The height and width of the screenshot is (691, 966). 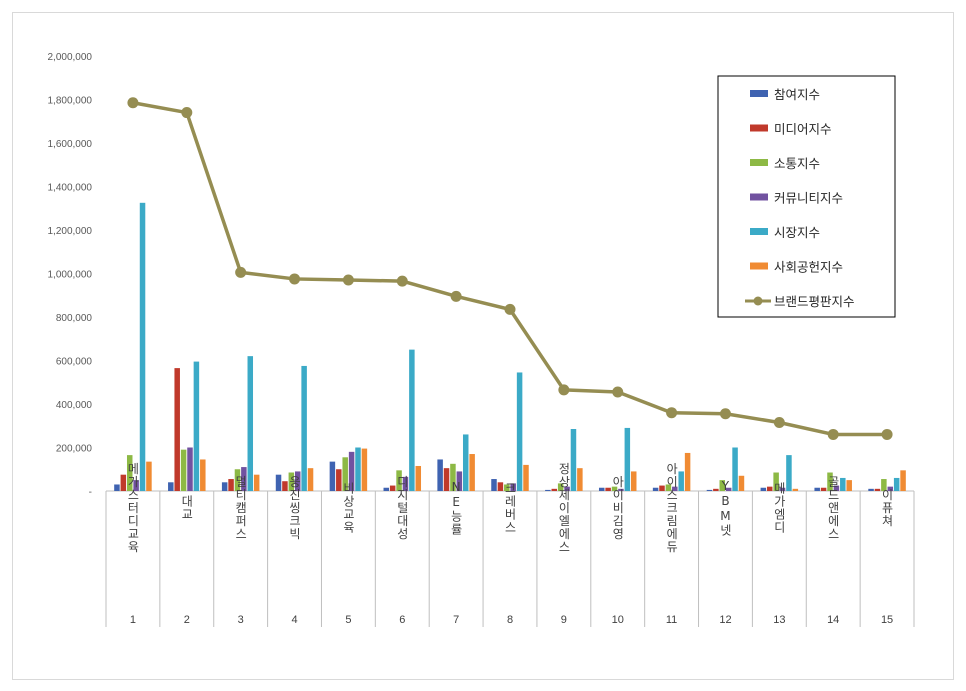 What do you see at coordinates (90, 492) in the screenshot?
I see `y-tick-label: -` at bounding box center [90, 492].